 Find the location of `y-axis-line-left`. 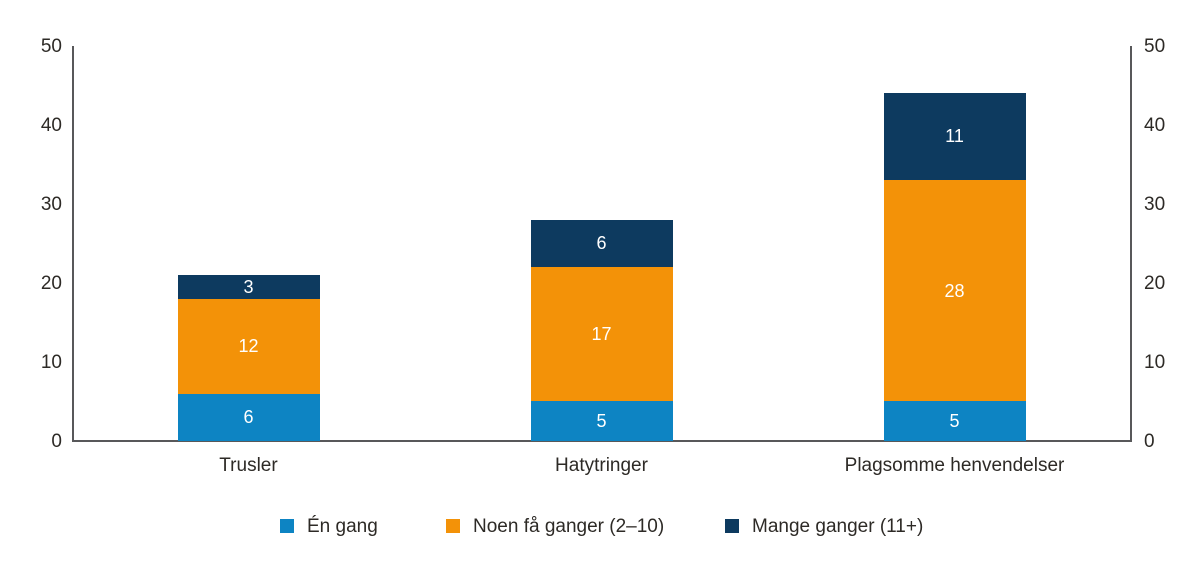

y-axis-line-left is located at coordinates (73, 243).